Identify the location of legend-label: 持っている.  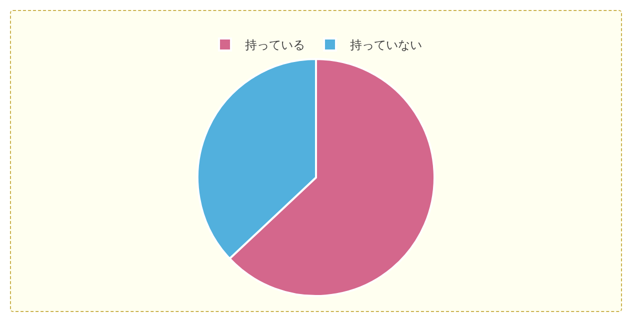
(275, 45).